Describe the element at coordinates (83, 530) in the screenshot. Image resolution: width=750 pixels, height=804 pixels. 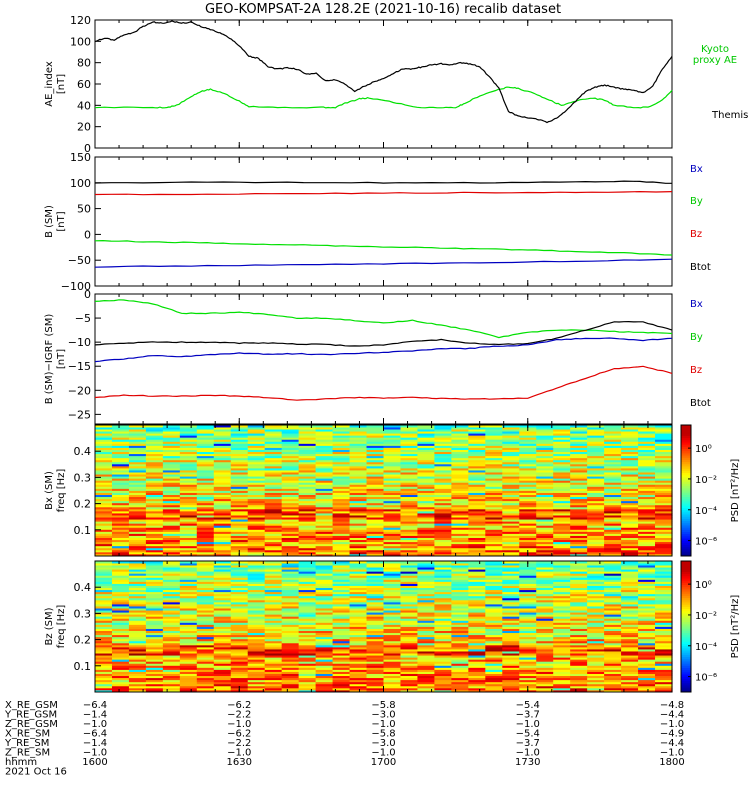
I see `bx_spec-ytick-label: 0.1` at that location.